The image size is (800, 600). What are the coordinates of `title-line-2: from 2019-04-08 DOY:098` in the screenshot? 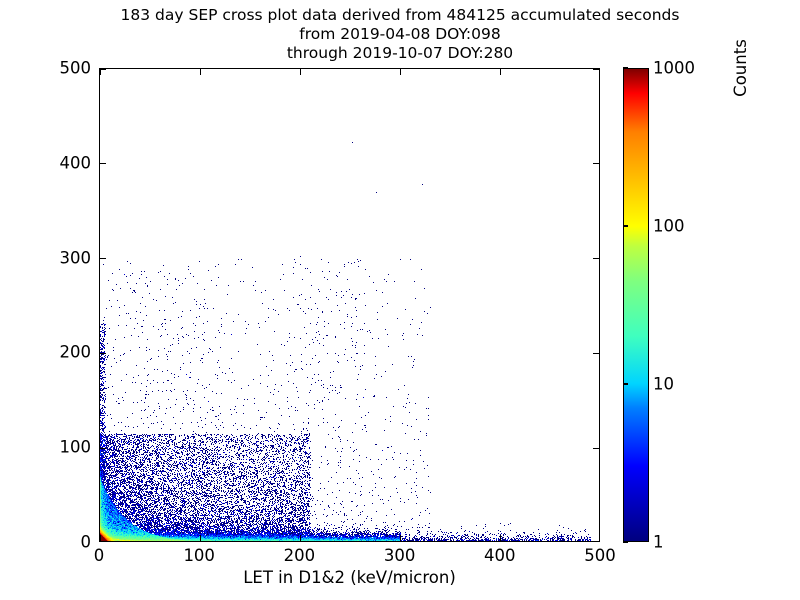 It's located at (400, 34).